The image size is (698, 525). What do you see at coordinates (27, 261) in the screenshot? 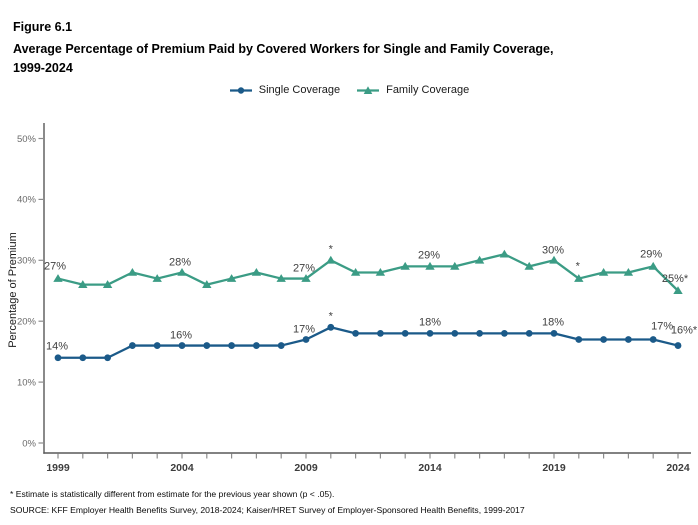
I see `y-tick-label: 30%` at bounding box center [27, 261].